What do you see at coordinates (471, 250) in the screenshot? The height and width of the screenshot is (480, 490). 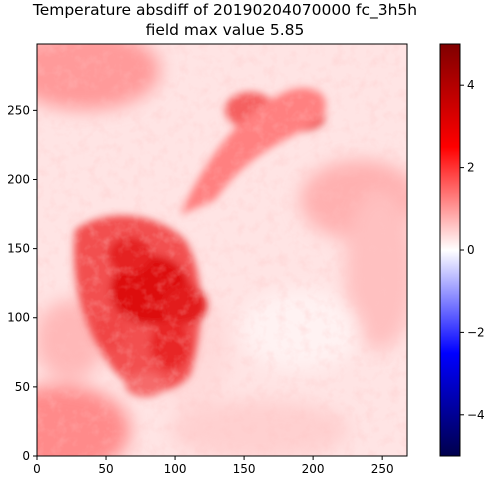 I see `colorbar-tick-label: 0` at bounding box center [471, 250].